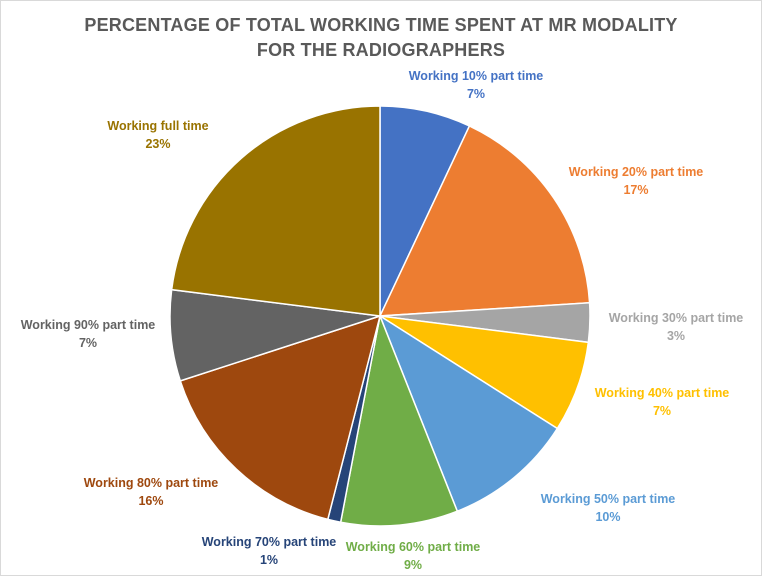 The height and width of the screenshot is (576, 762). I want to click on slice-label: Working 30% part time, so click(676, 318).